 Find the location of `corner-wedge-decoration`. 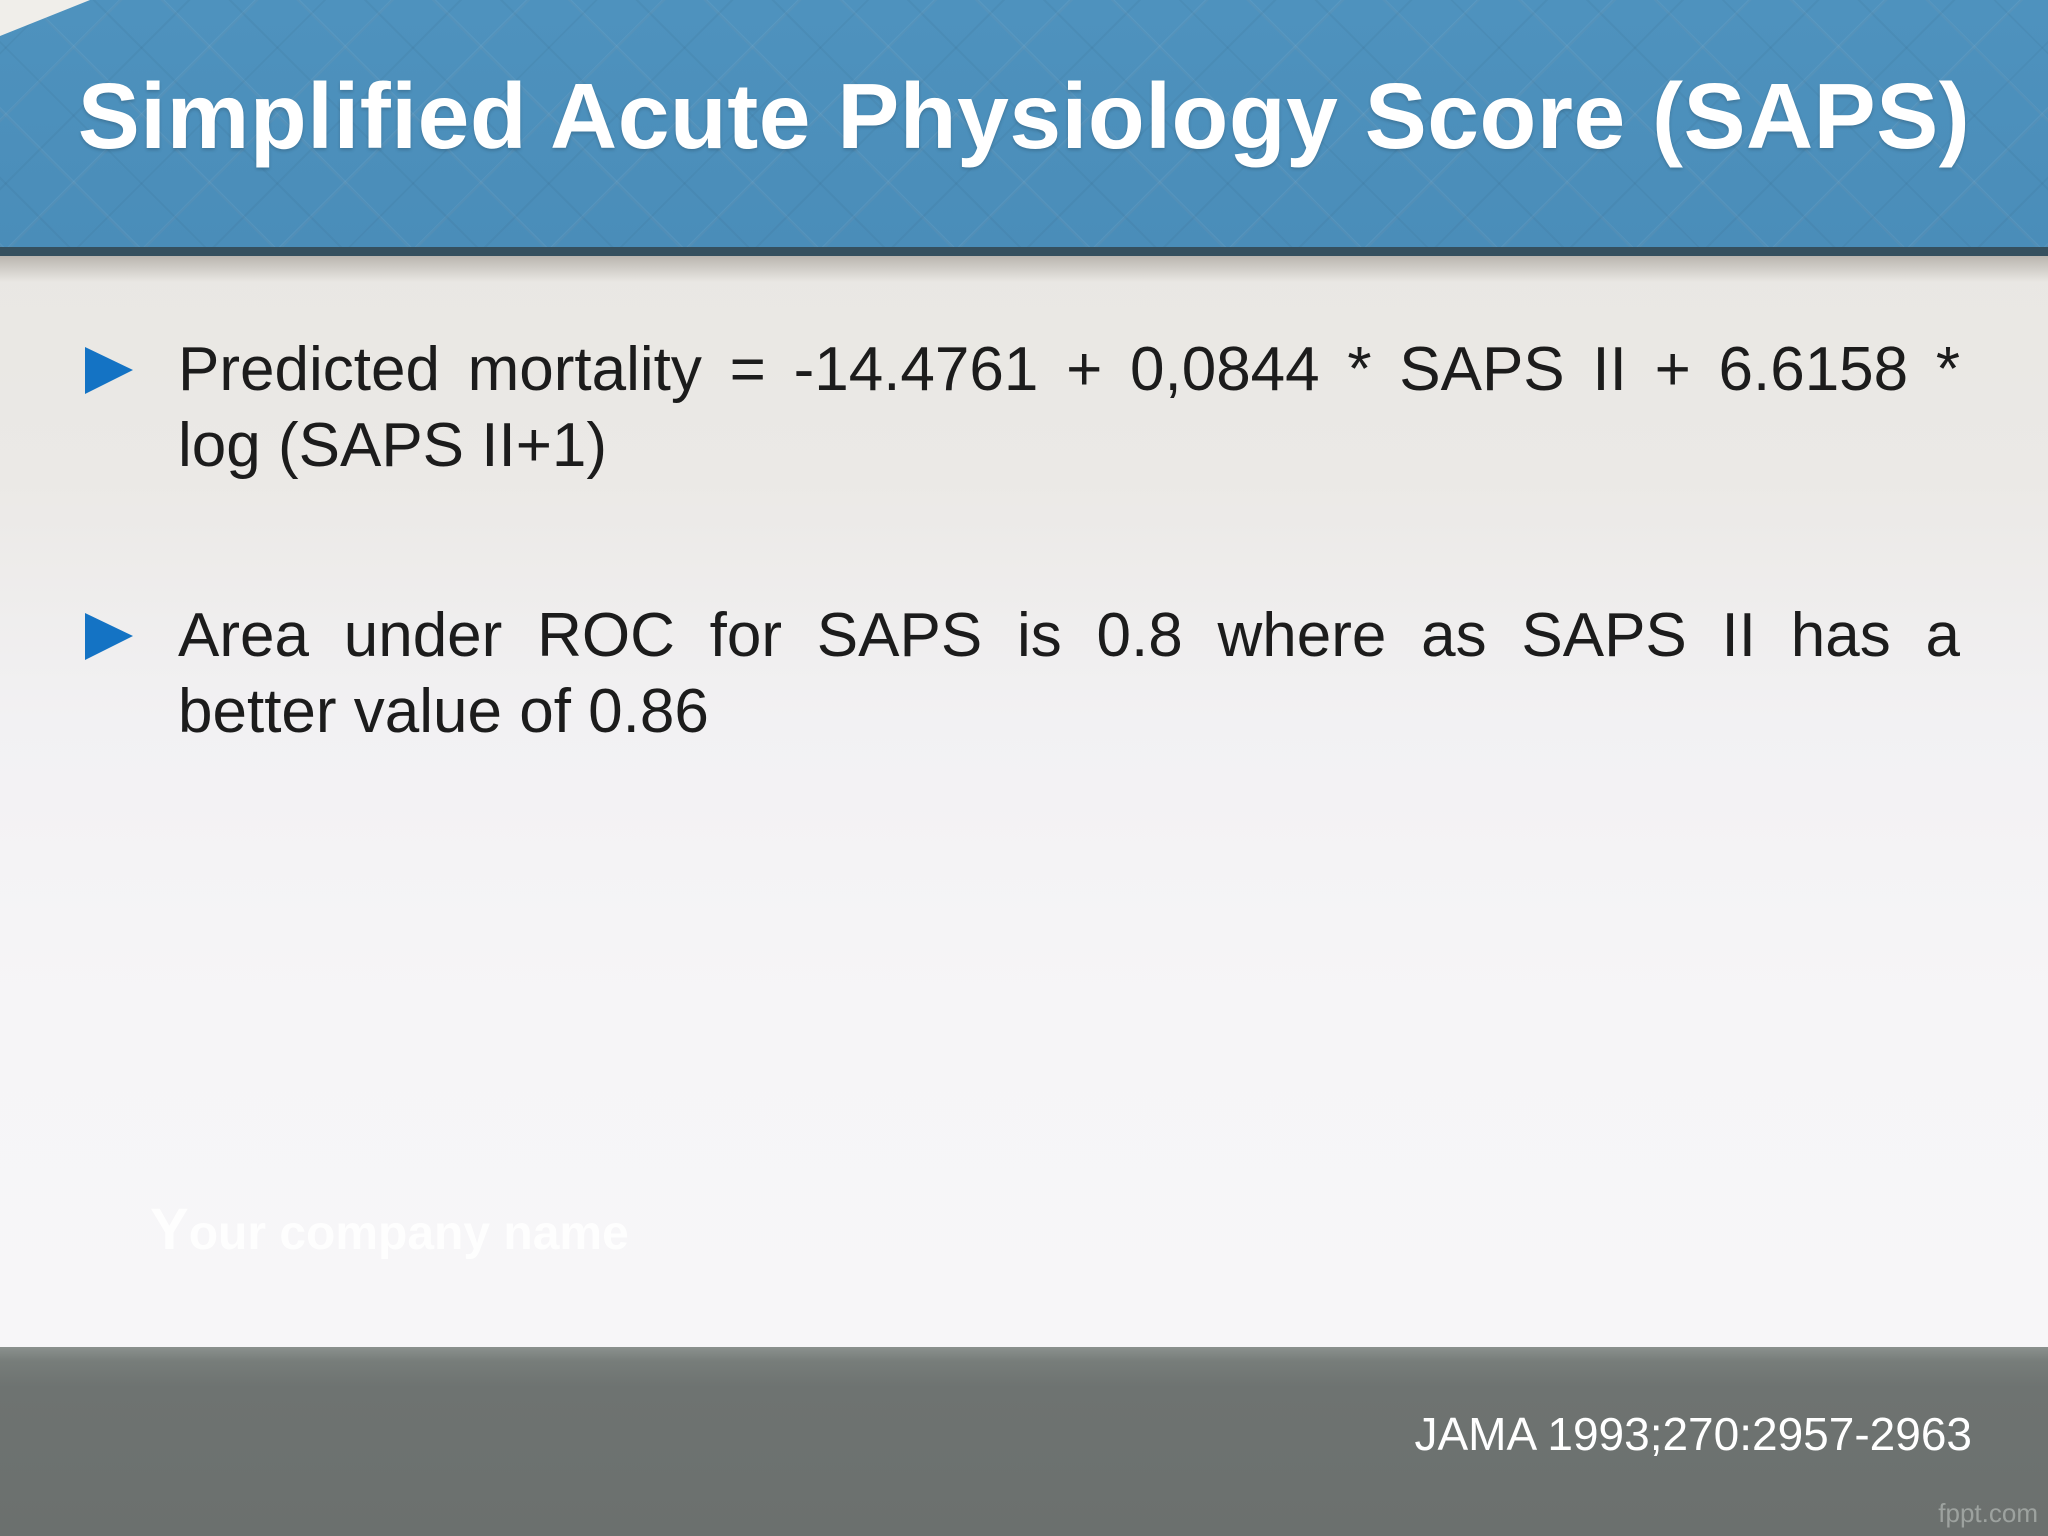

corner-wedge-decoration is located at coordinates (45, 18).